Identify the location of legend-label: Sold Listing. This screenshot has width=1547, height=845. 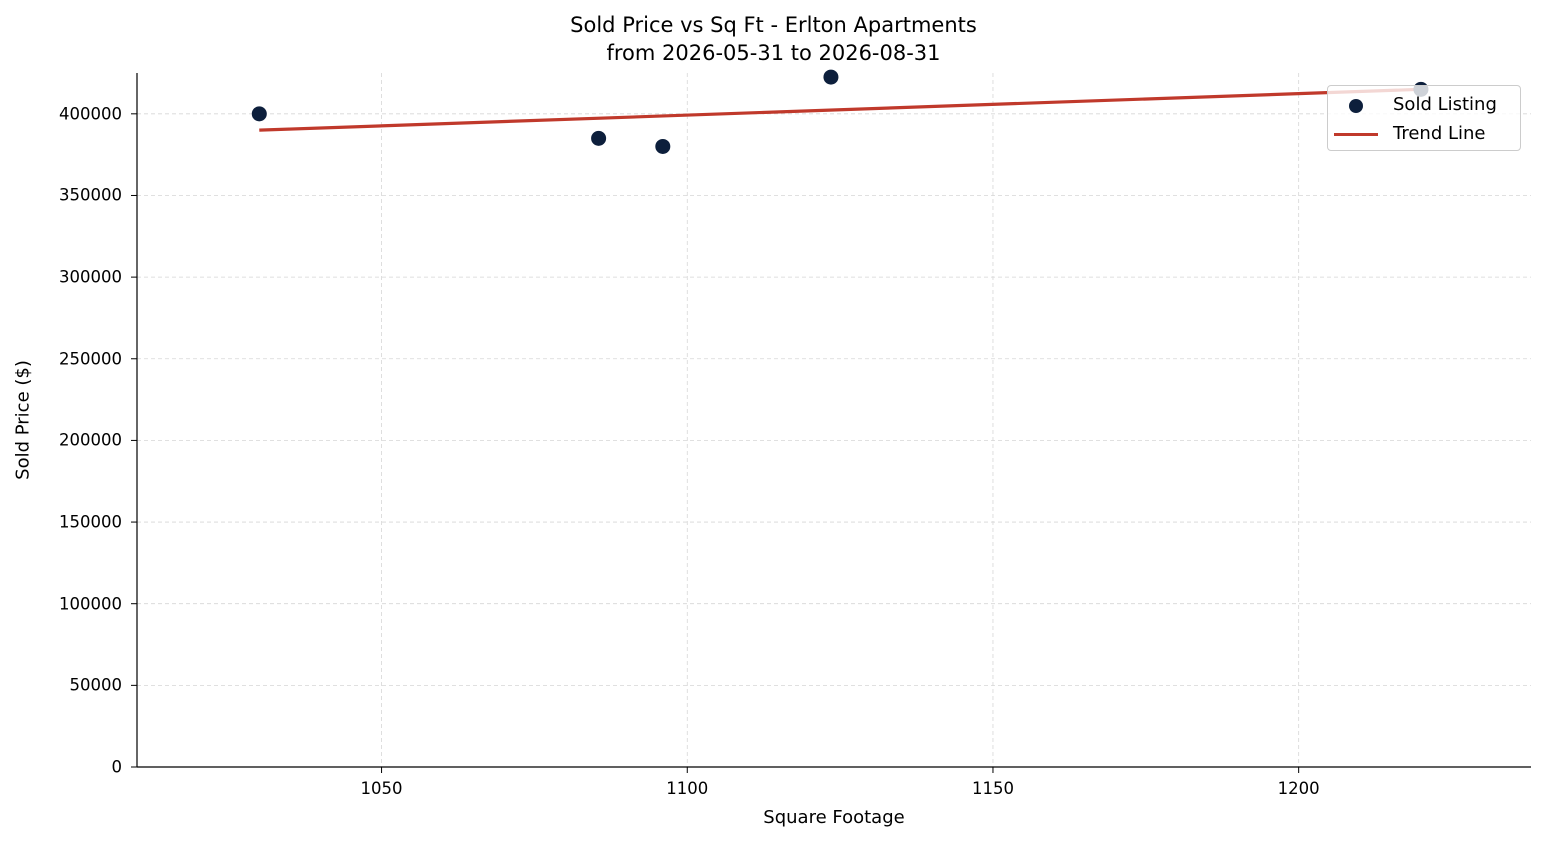
(1445, 104).